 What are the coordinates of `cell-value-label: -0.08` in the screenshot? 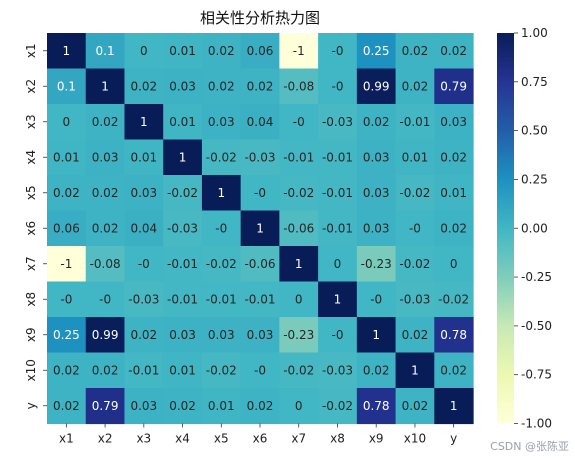 It's located at (298, 86).